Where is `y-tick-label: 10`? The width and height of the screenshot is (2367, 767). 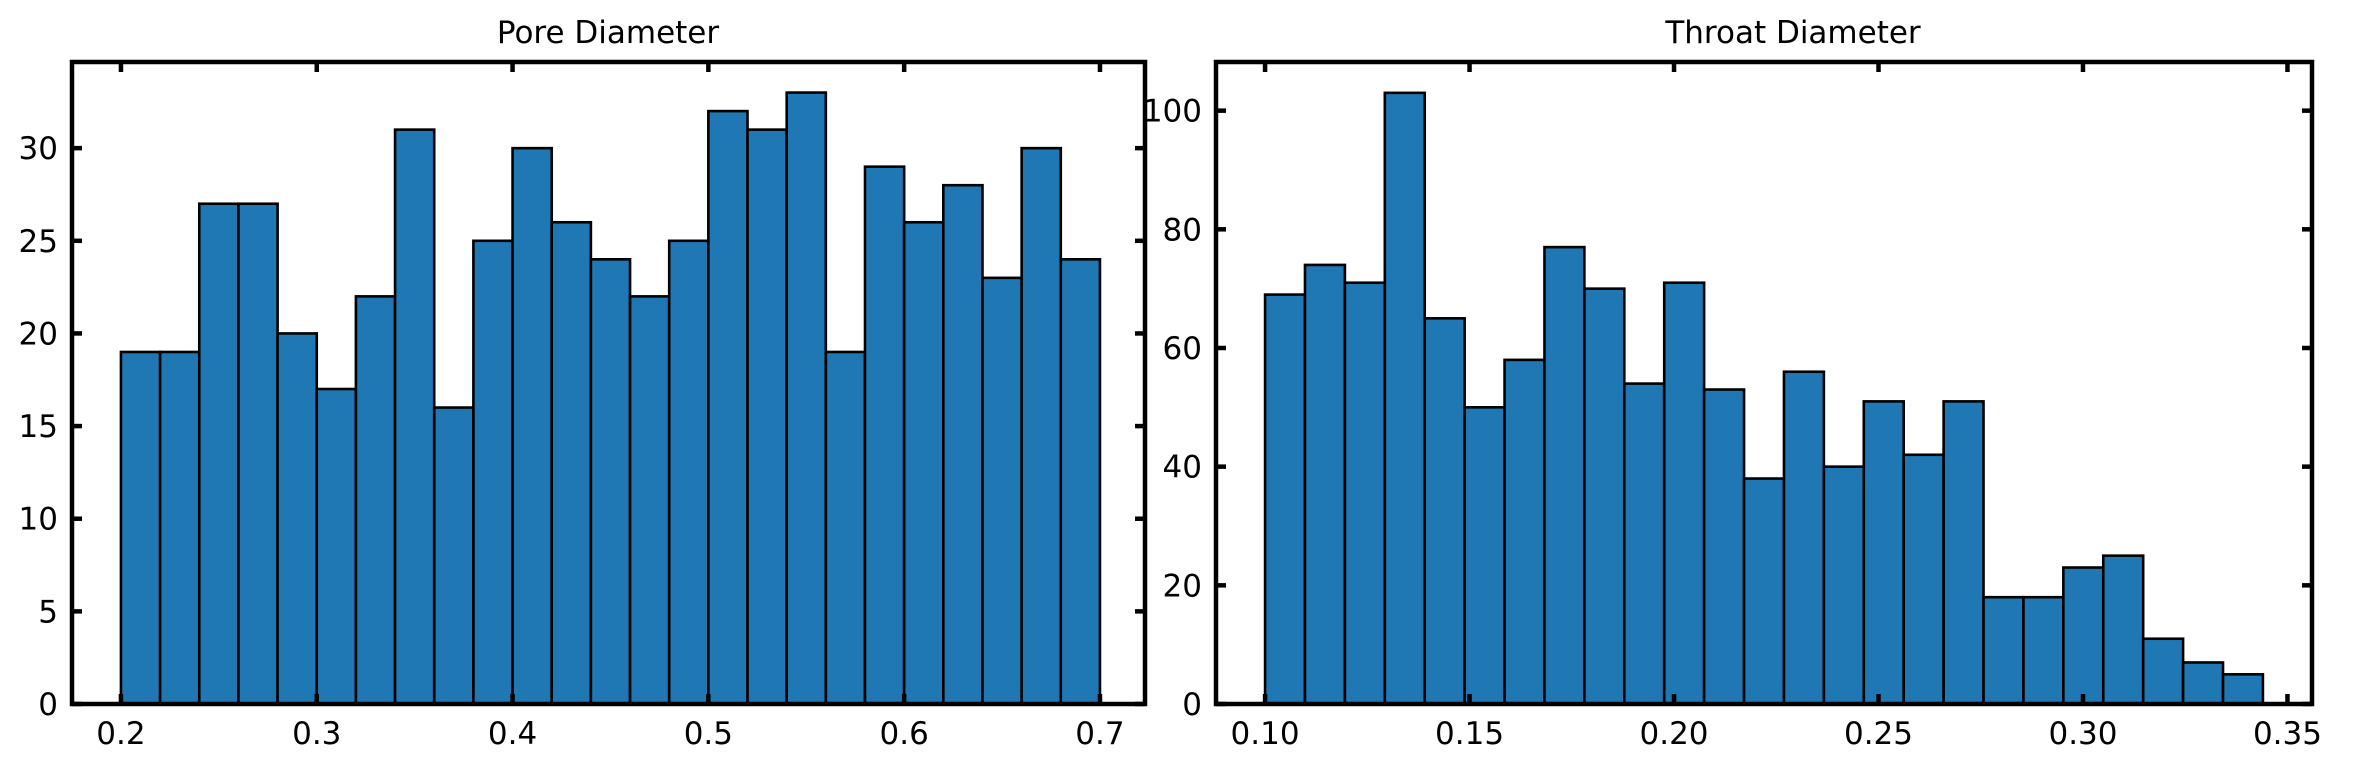 y-tick-label: 10 is located at coordinates (38, 520).